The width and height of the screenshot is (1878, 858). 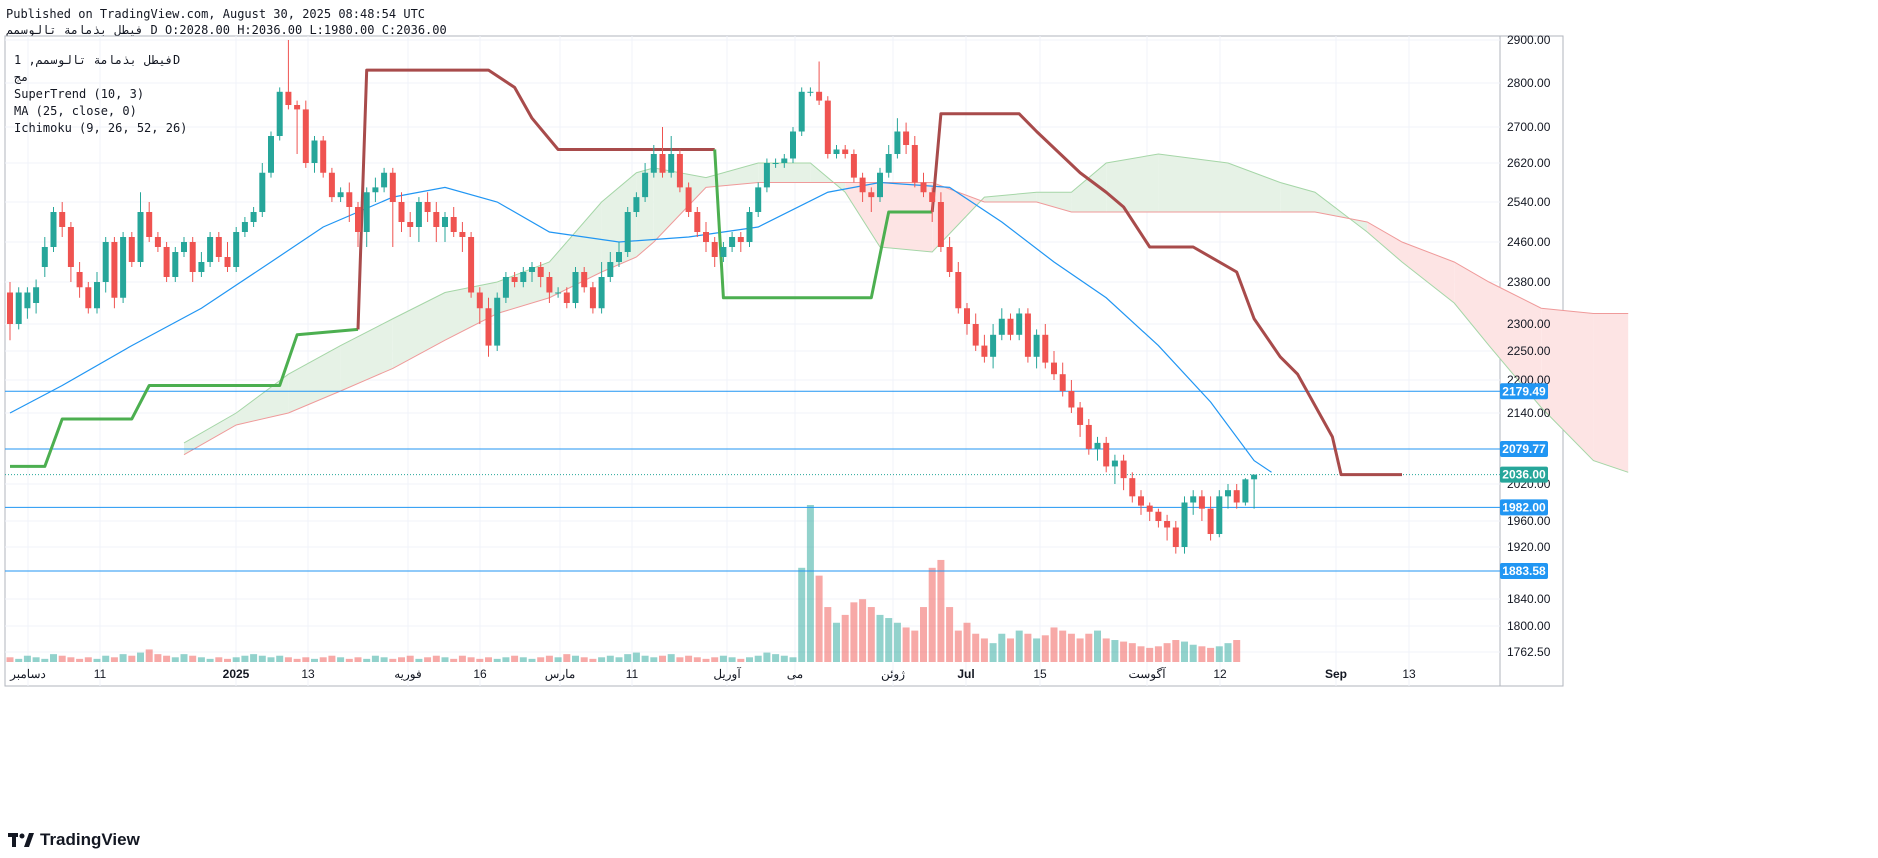 What do you see at coordinates (97, 60) in the screenshot?
I see `legend-symbol: فيطل بذمامة تالوسمم, 1D` at bounding box center [97, 60].